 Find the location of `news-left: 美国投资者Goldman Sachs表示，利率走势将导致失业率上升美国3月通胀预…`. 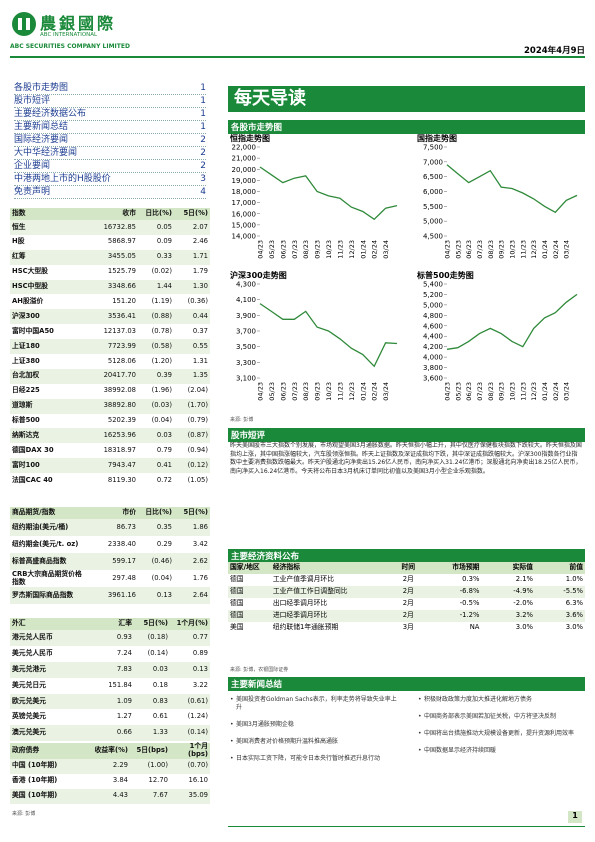

news-left: 美国投资者Goldman Sachs表示，利率走势将导致失业率上升美国3月通胀预… is located at coordinates (315, 734).